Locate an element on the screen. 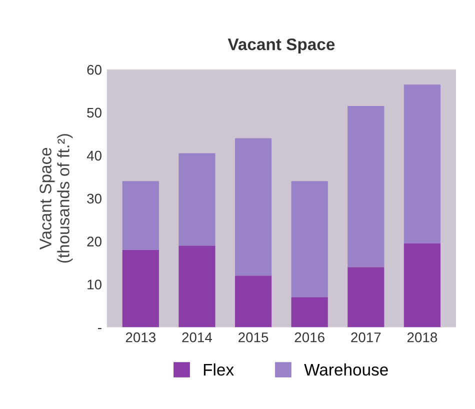 The width and height of the screenshot is (475, 409). y-tick-label: 30 is located at coordinates (94, 199).